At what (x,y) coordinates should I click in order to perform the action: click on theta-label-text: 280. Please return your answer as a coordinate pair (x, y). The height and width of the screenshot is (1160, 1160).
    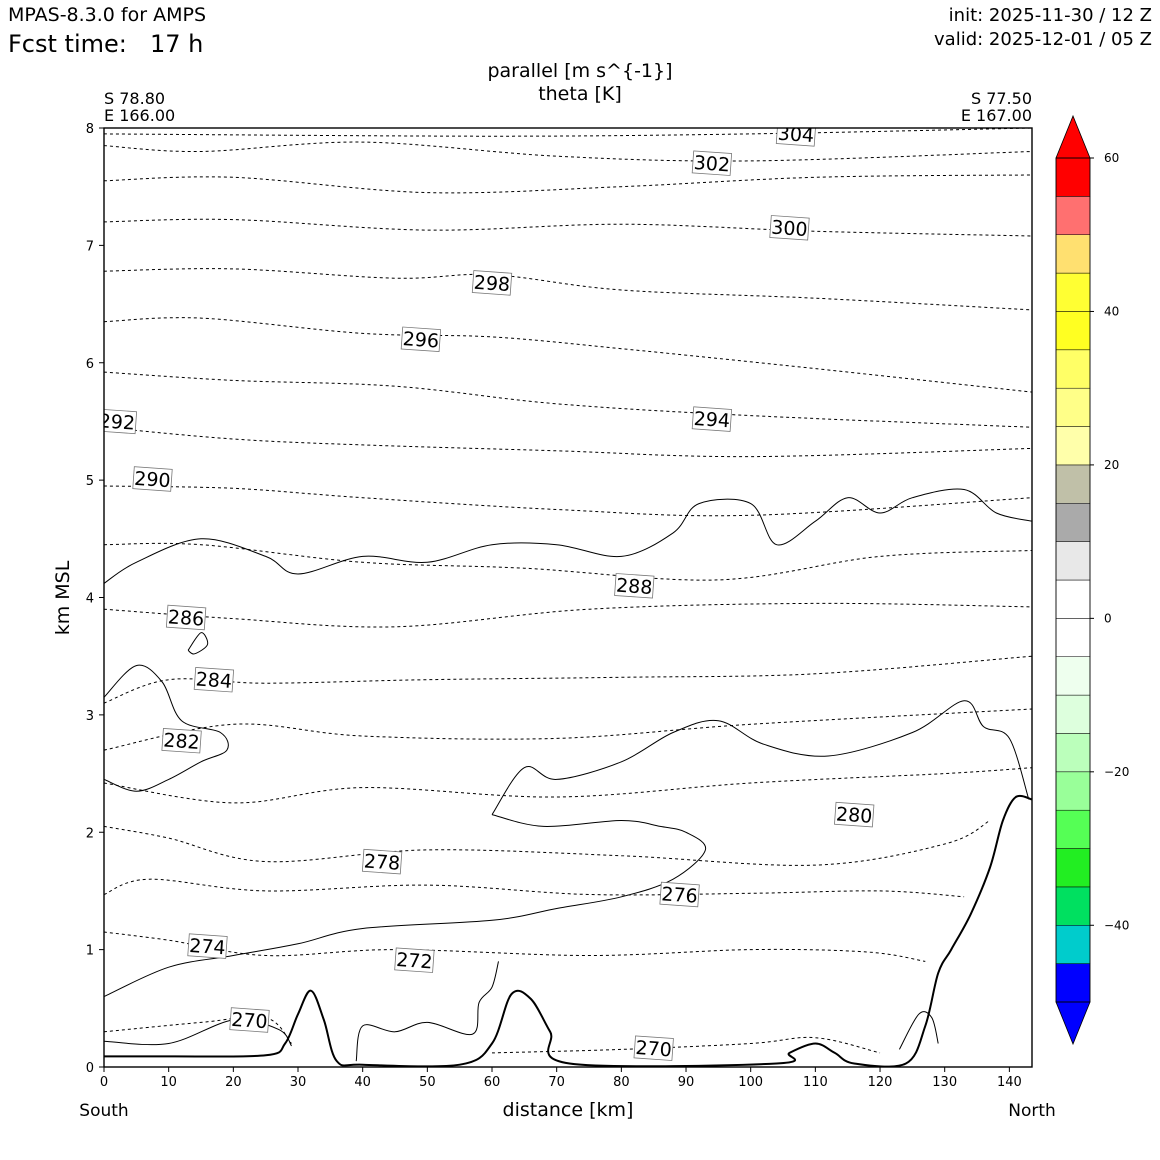
    Looking at the image, I should click on (854, 815).